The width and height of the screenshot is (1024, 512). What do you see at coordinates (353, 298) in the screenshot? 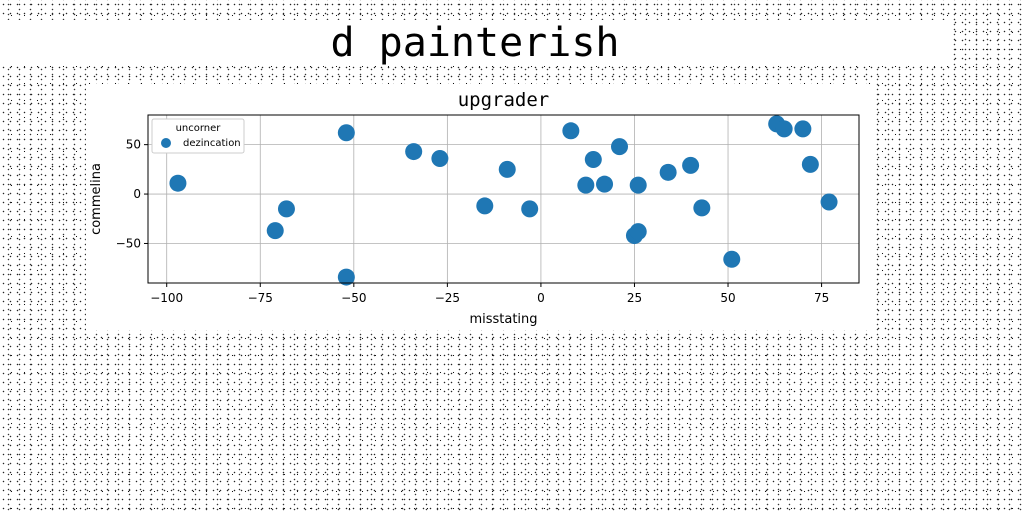
I see `x-tick-label: −50` at bounding box center [353, 298].